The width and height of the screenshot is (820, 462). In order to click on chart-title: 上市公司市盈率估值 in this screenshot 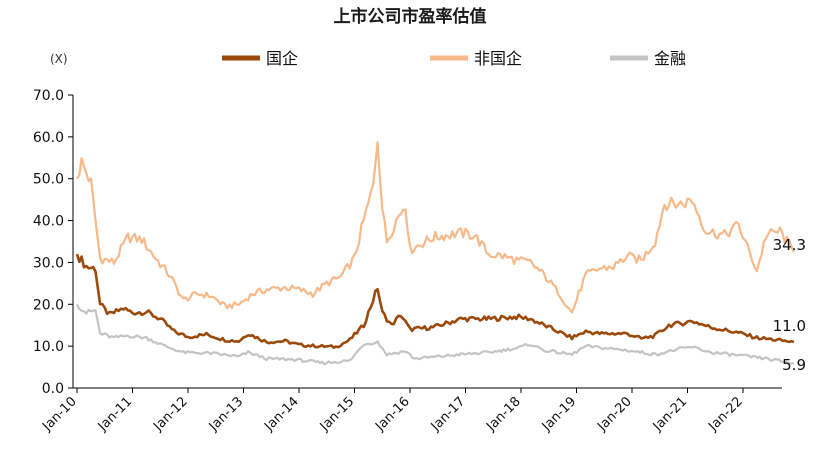, I will do `click(410, 16)`.